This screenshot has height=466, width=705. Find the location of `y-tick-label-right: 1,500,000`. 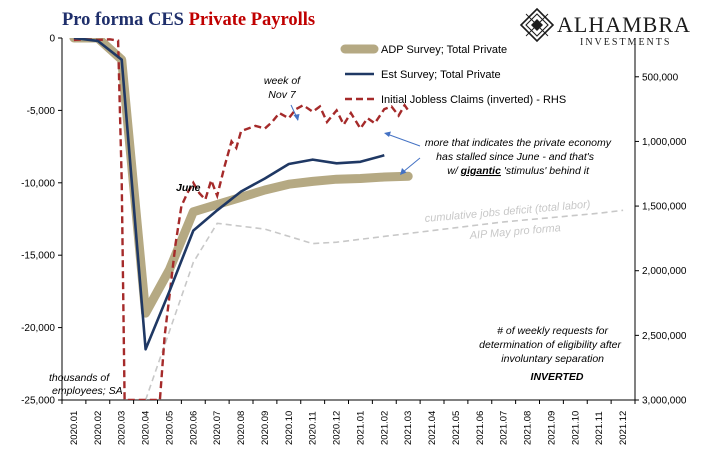

y-tick-label-right: 1,500,000 is located at coordinates (664, 207).